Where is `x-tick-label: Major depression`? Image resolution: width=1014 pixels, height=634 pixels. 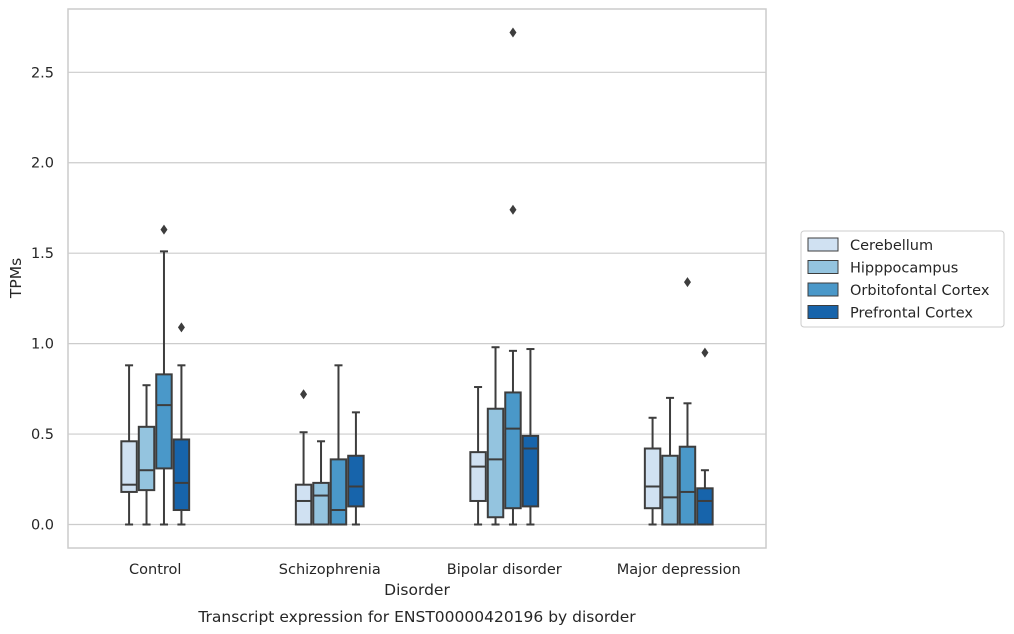 x-tick-label: Major depression is located at coordinates (679, 570).